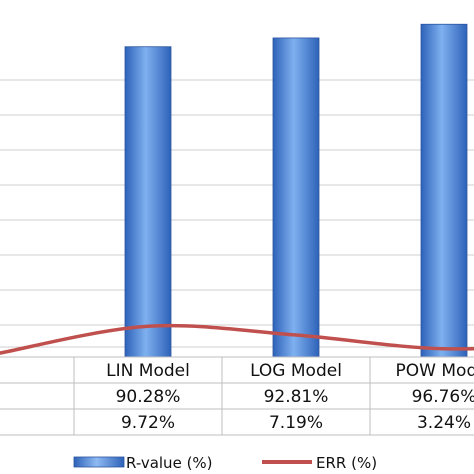 The width and height of the screenshot is (474, 474). What do you see at coordinates (99, 462) in the screenshot?
I see `legend-bar-swatch` at bounding box center [99, 462].